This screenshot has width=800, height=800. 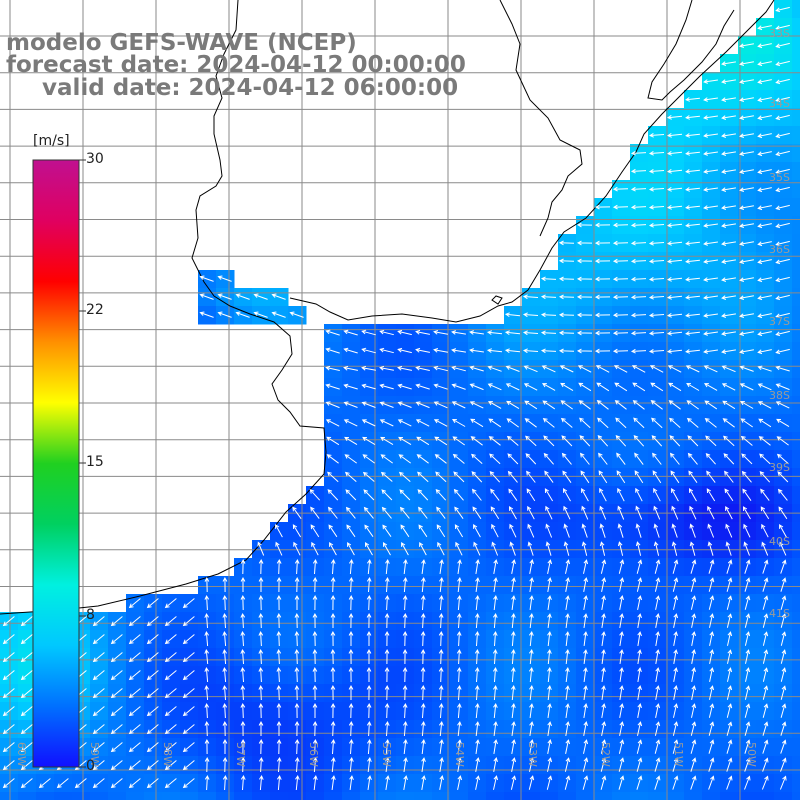 I want to click on lat-label: 41S, so click(x=779, y=613).